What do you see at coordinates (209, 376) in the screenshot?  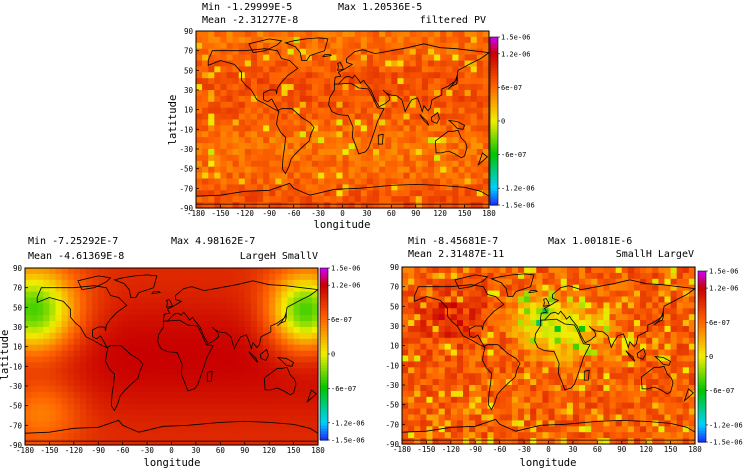 I see `coastline-path` at bounding box center [209, 376].